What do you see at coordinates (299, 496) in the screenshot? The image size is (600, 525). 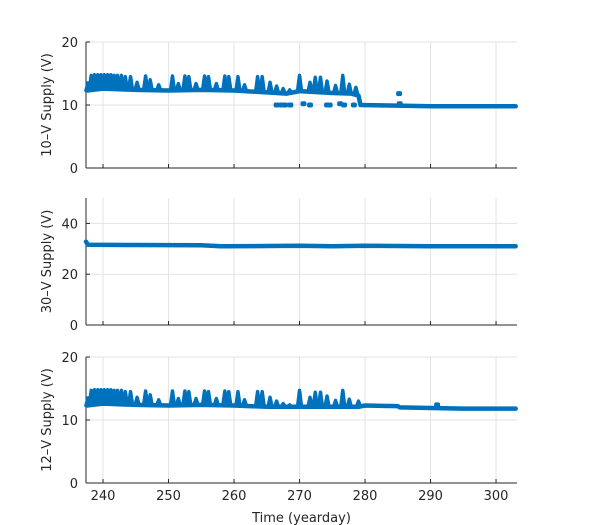 I see `x-tick-label: 270` at bounding box center [299, 496].